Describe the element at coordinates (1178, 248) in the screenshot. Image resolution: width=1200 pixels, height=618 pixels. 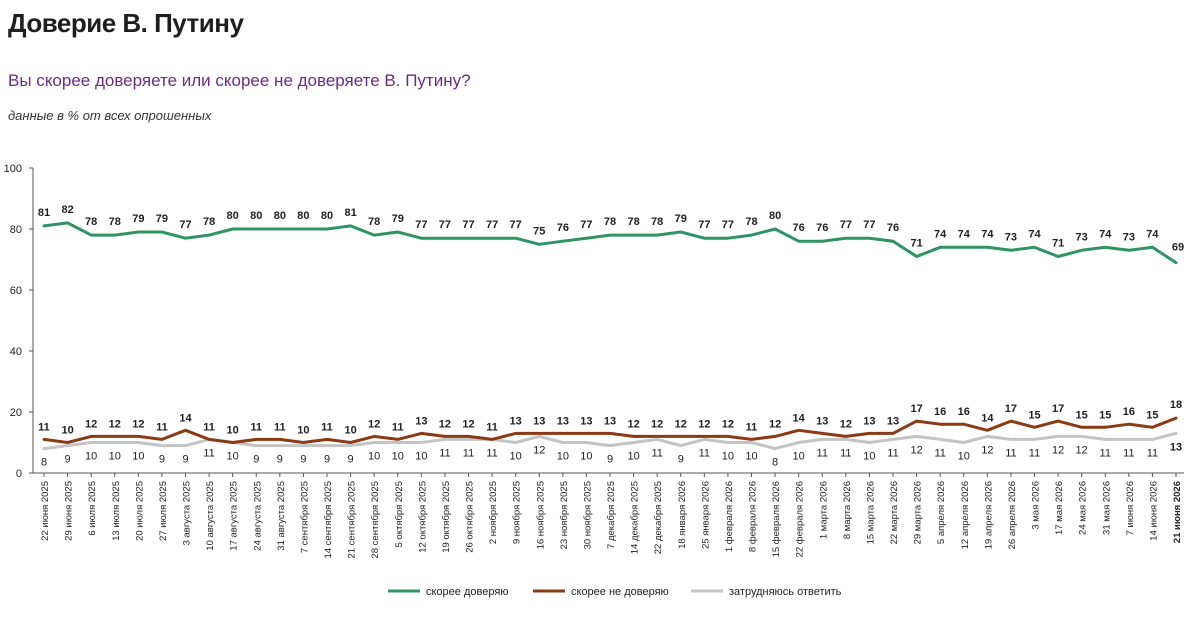
I see `data-label-trust: 69` at that location.